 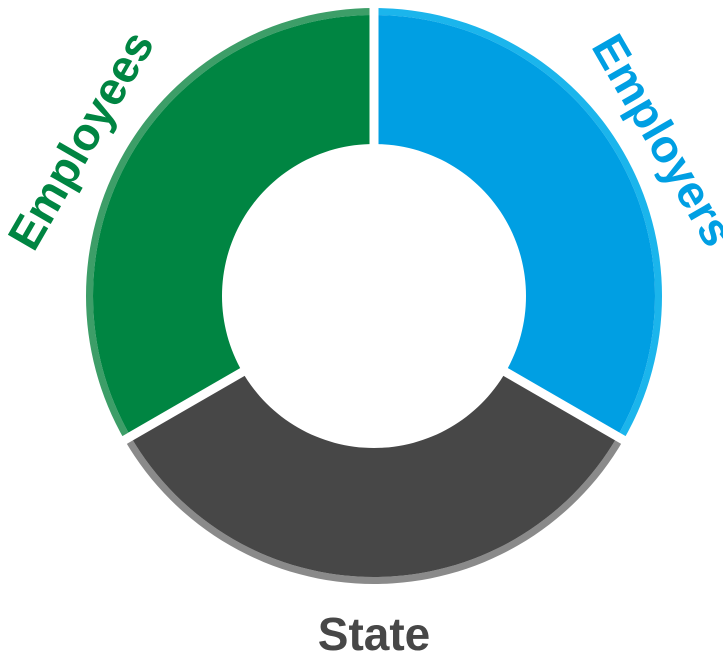 I want to click on slice-label-state: State, so click(x=374, y=634).